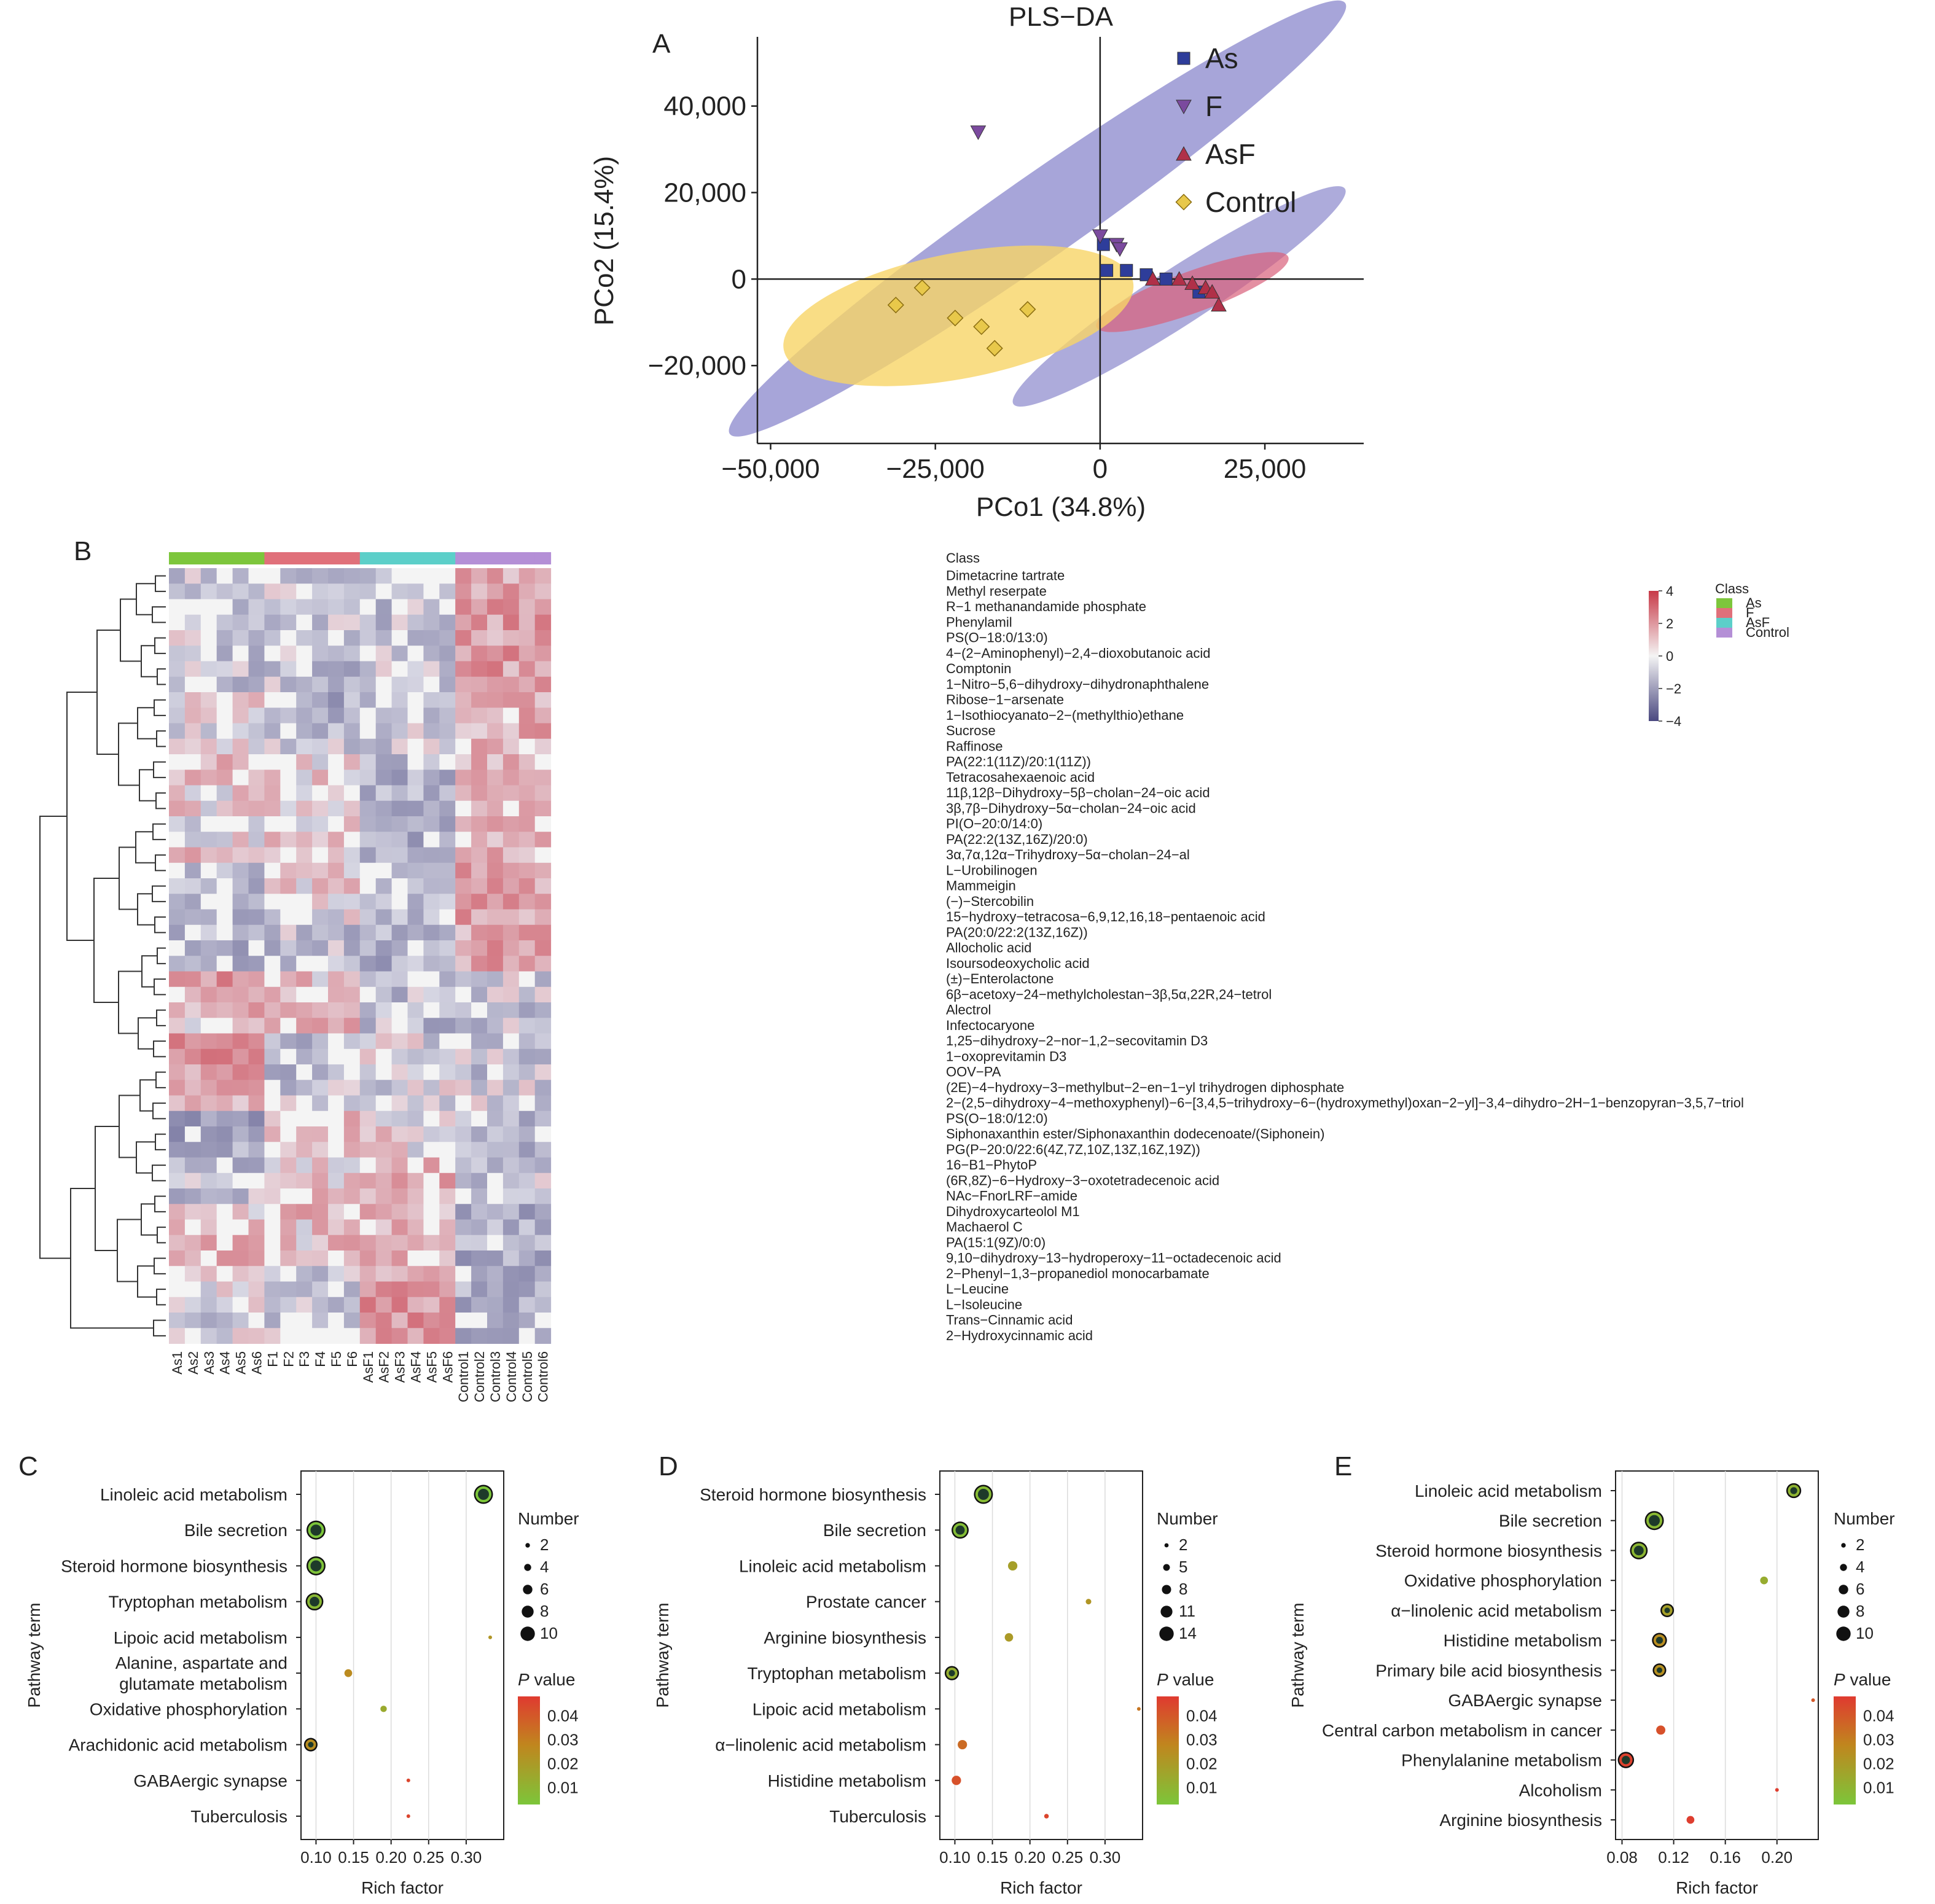  Describe the element at coordinates (28, 1466) in the screenshot. I see `panel-label-c: C` at that location.